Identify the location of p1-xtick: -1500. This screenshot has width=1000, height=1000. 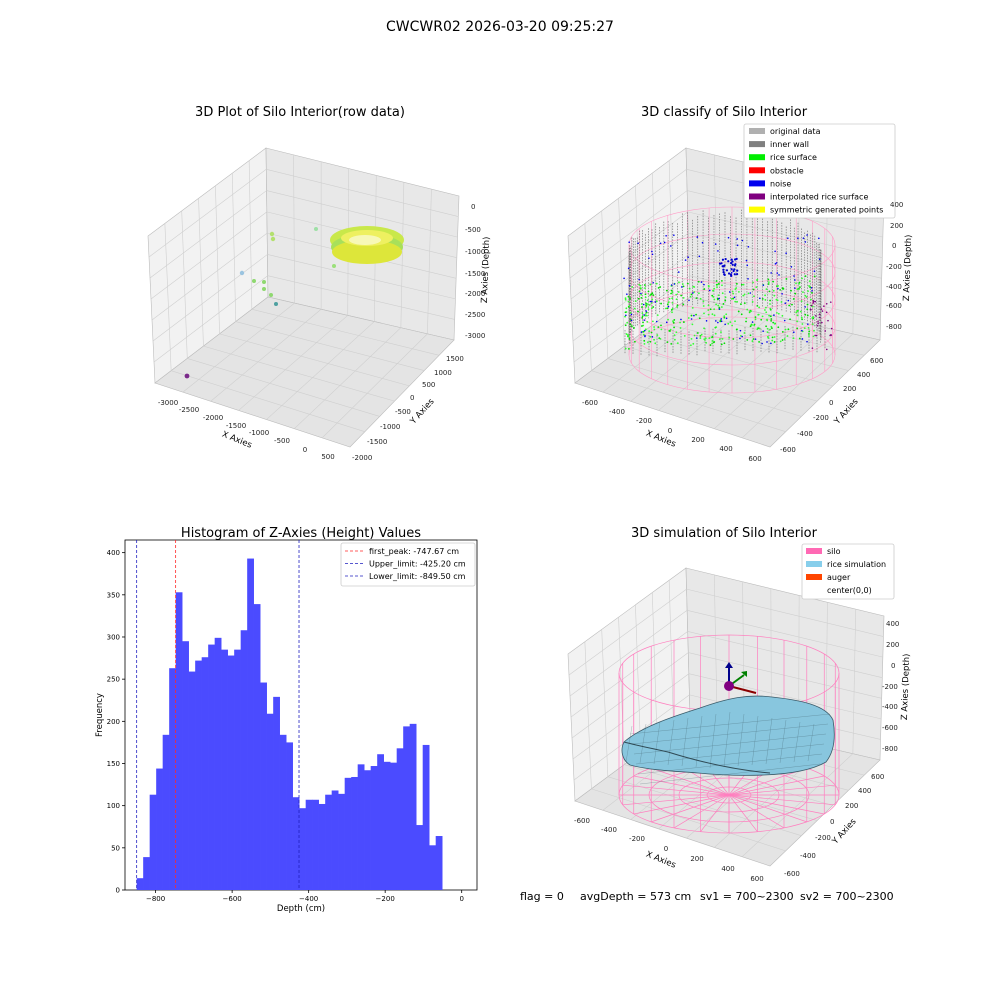
(236, 426).